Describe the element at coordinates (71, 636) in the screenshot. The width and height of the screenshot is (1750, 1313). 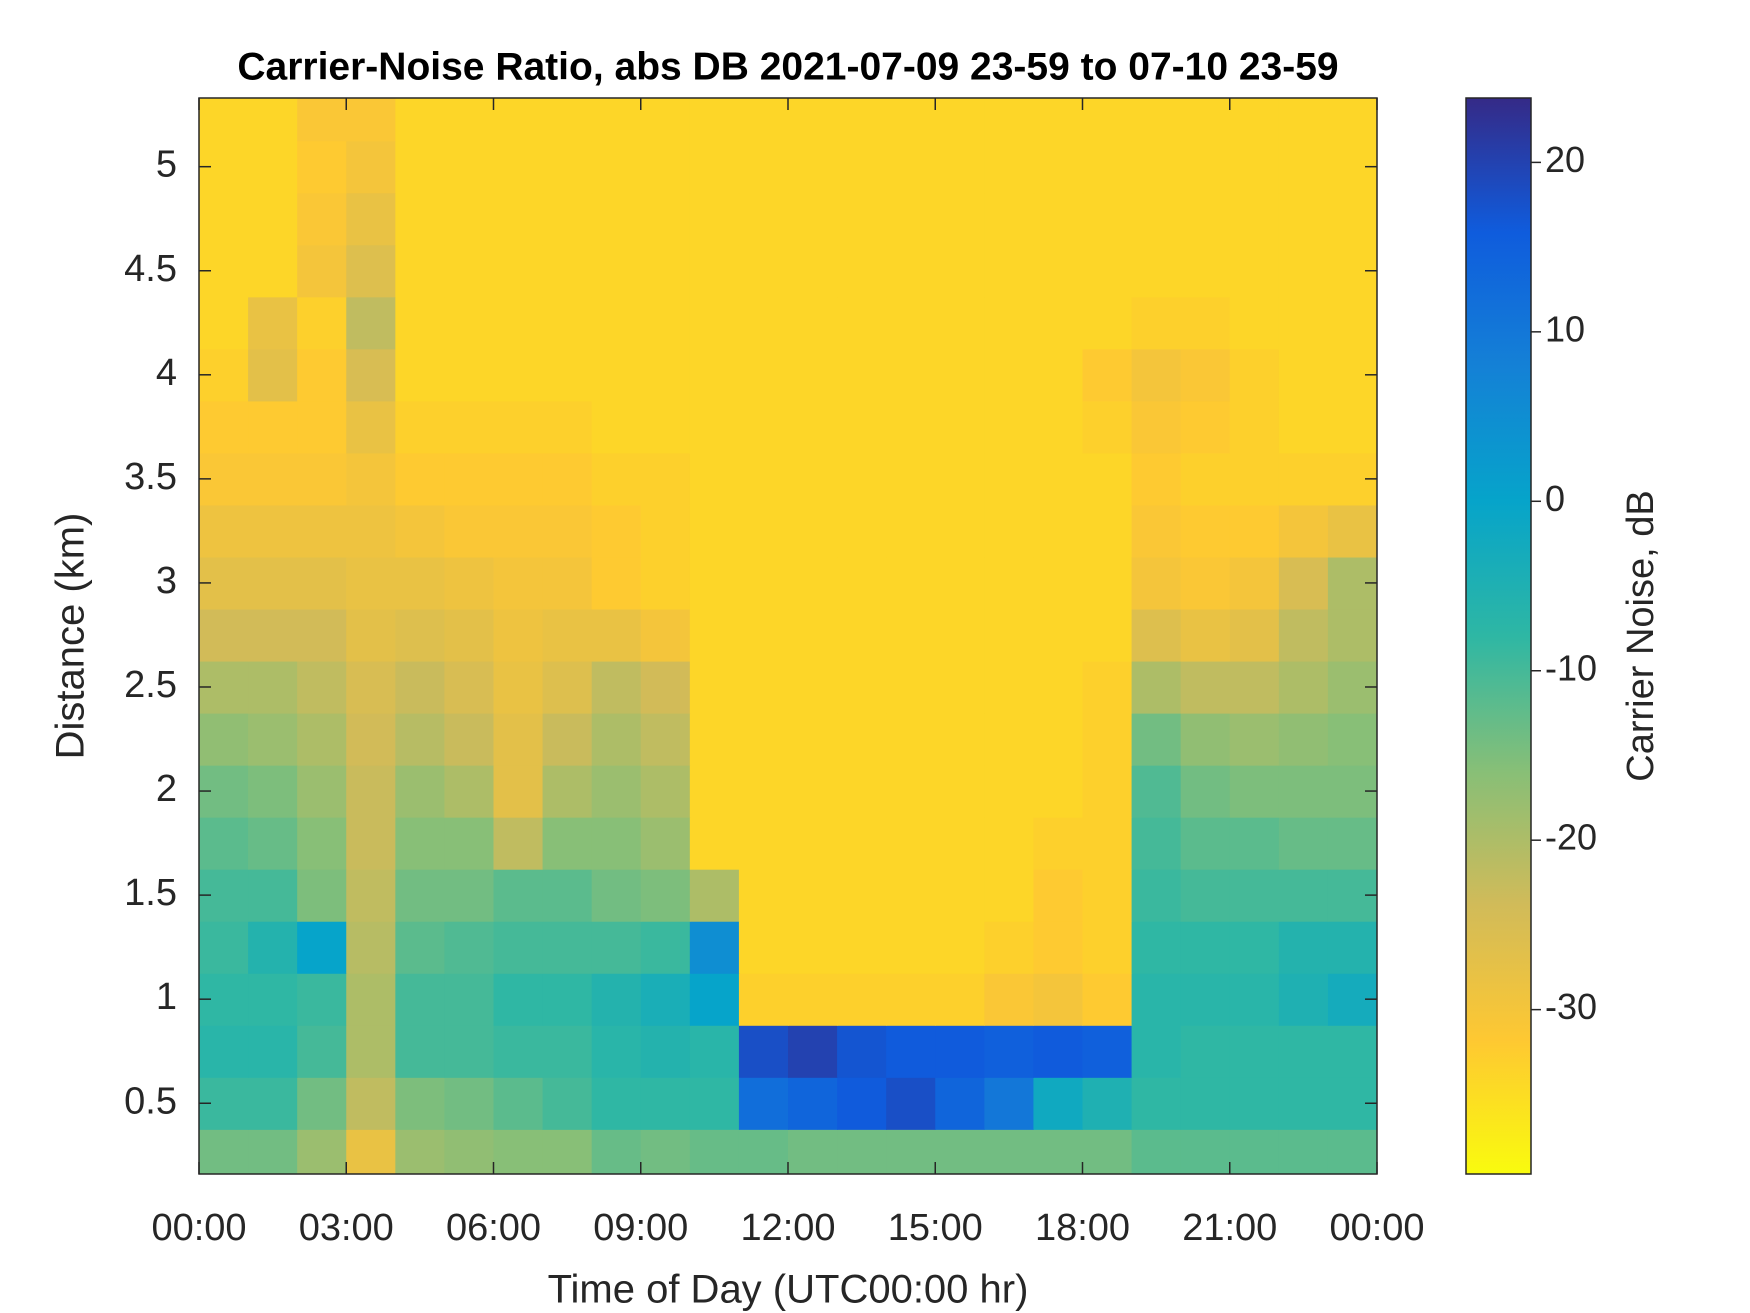
I see `y-axis-label: Distance (km)` at that location.